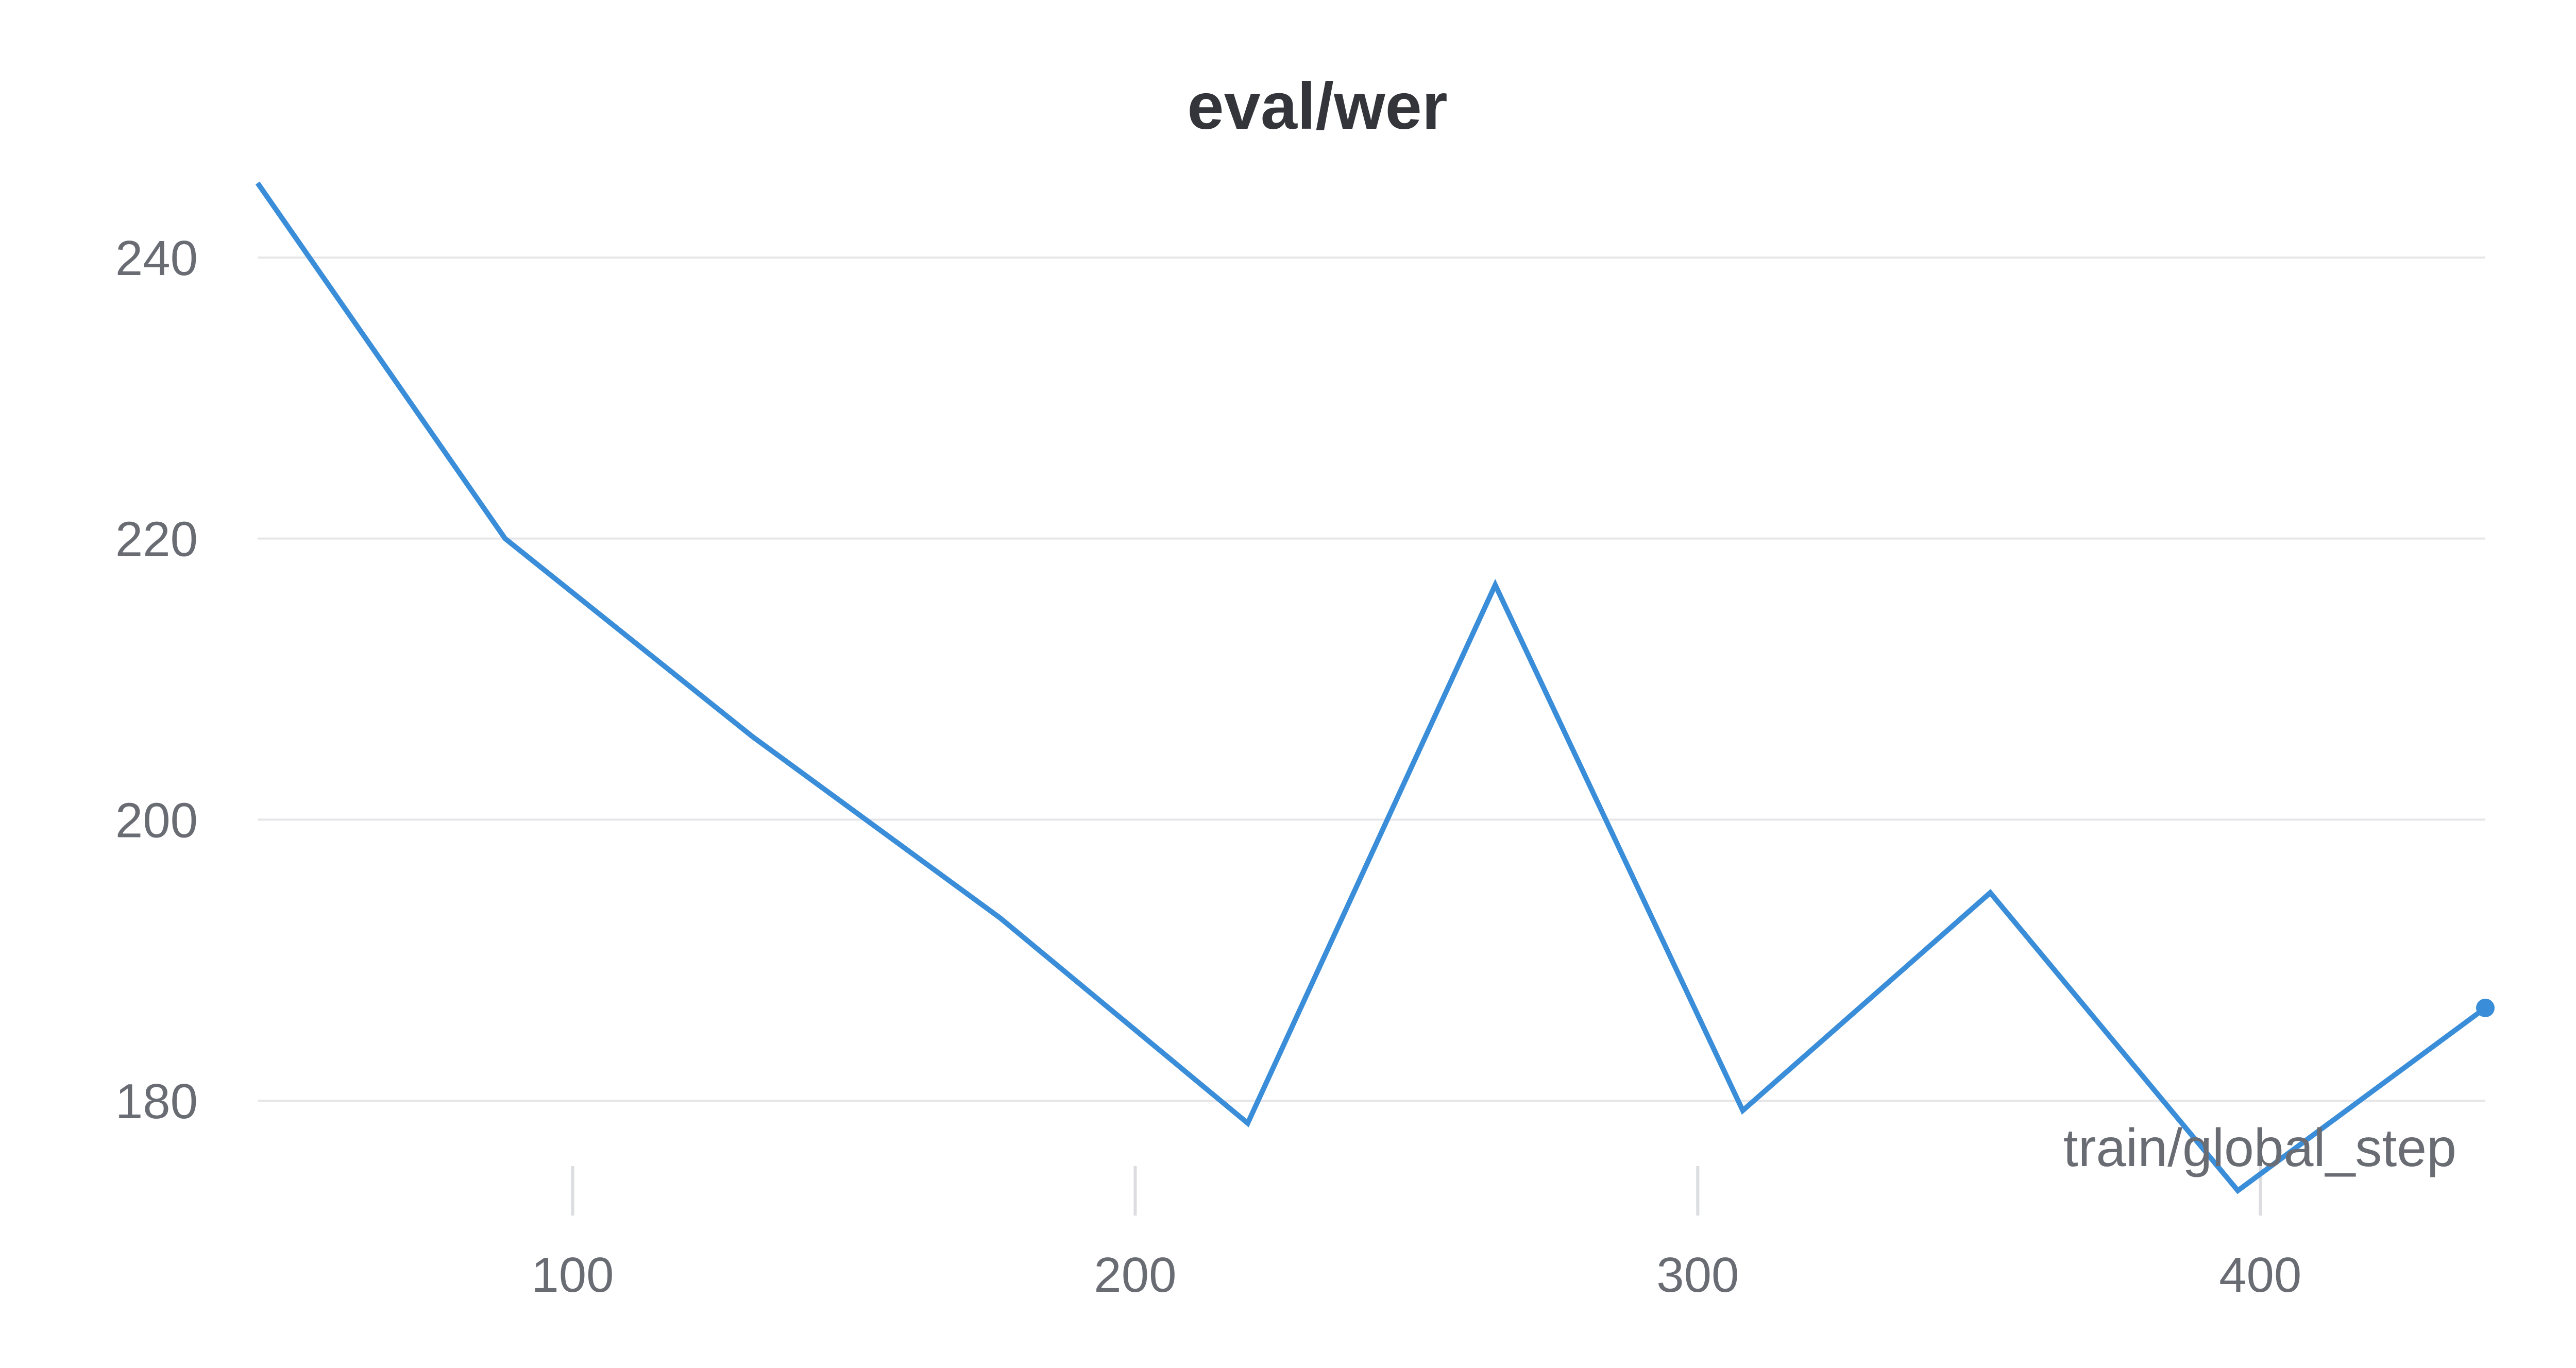 This screenshot has width=2576, height=1368. I want to click on x-tick-label: 100, so click(572, 1275).